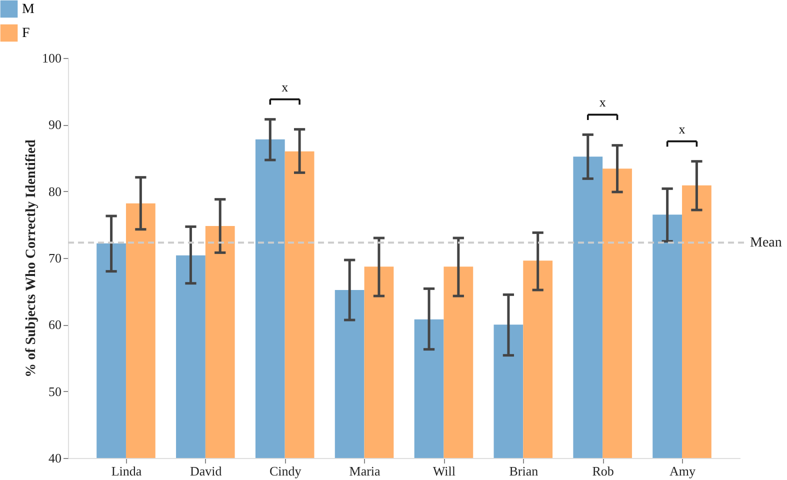 The image size is (787, 480). What do you see at coordinates (55, 191) in the screenshot?
I see `y-tick-label: 80` at bounding box center [55, 191].